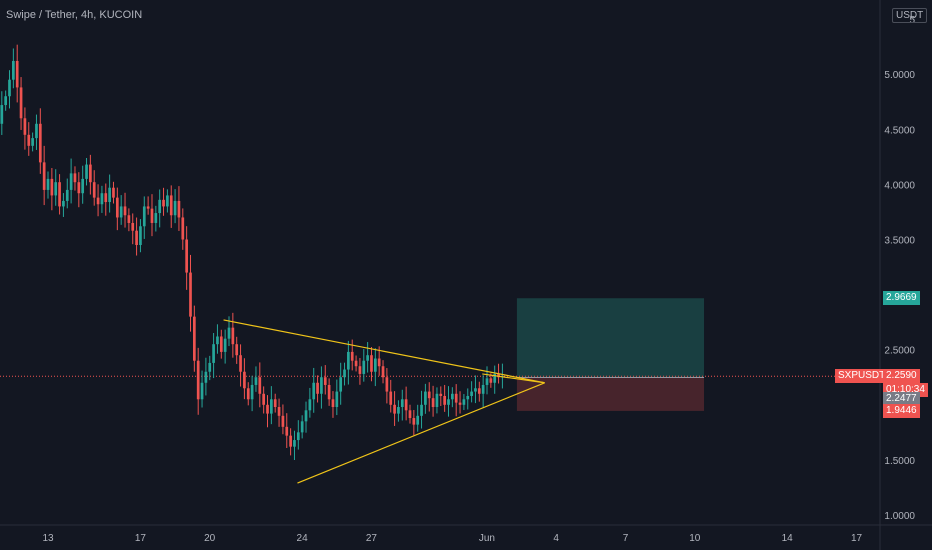 This screenshot has width=932, height=550. What do you see at coordinates (487, 538) in the screenshot?
I see `x-tick-label: Jun` at bounding box center [487, 538].